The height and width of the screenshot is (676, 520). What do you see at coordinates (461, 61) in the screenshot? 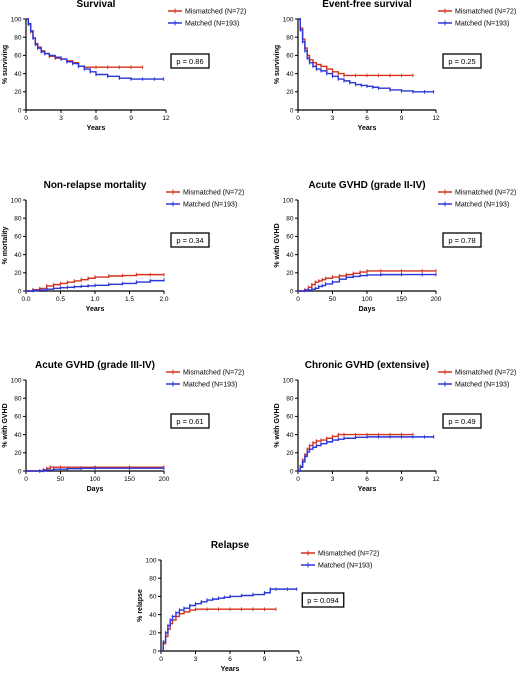
I see `p-value: p = 0.25` at bounding box center [461, 61].